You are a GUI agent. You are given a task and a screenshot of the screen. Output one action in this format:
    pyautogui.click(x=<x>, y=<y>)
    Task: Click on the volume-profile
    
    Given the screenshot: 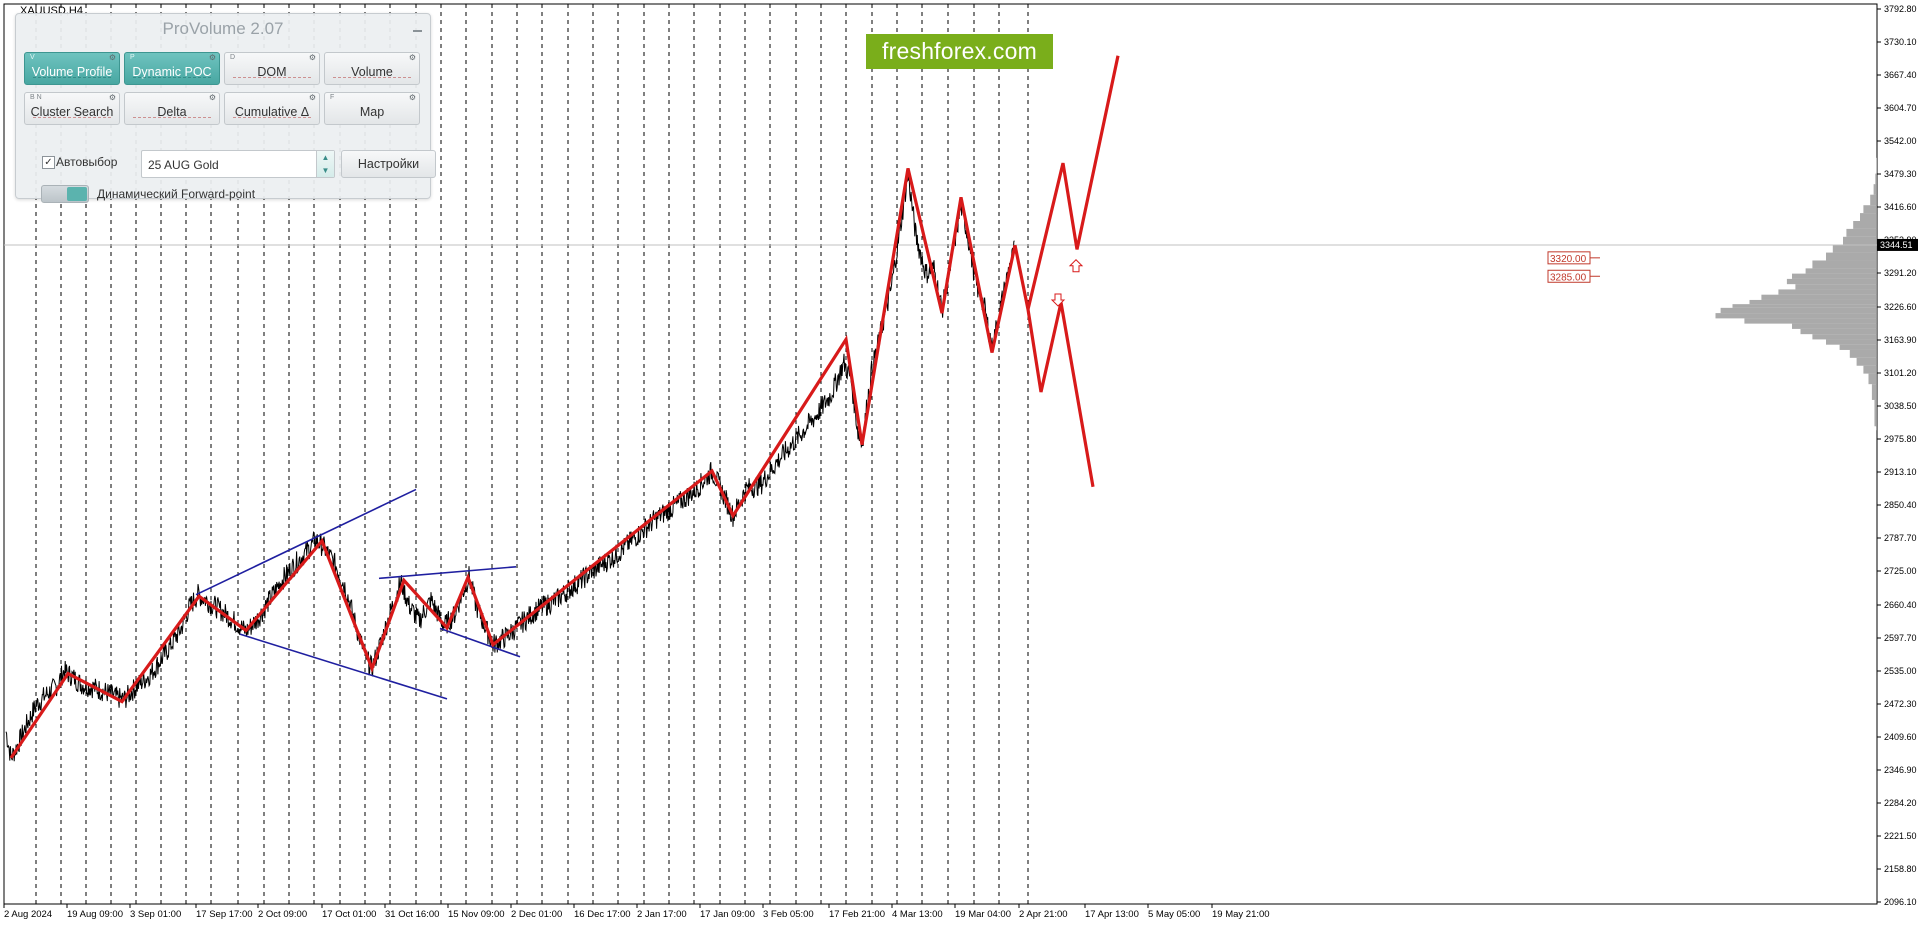 What is the action you would take?
    pyautogui.click(x=1796, y=294)
    